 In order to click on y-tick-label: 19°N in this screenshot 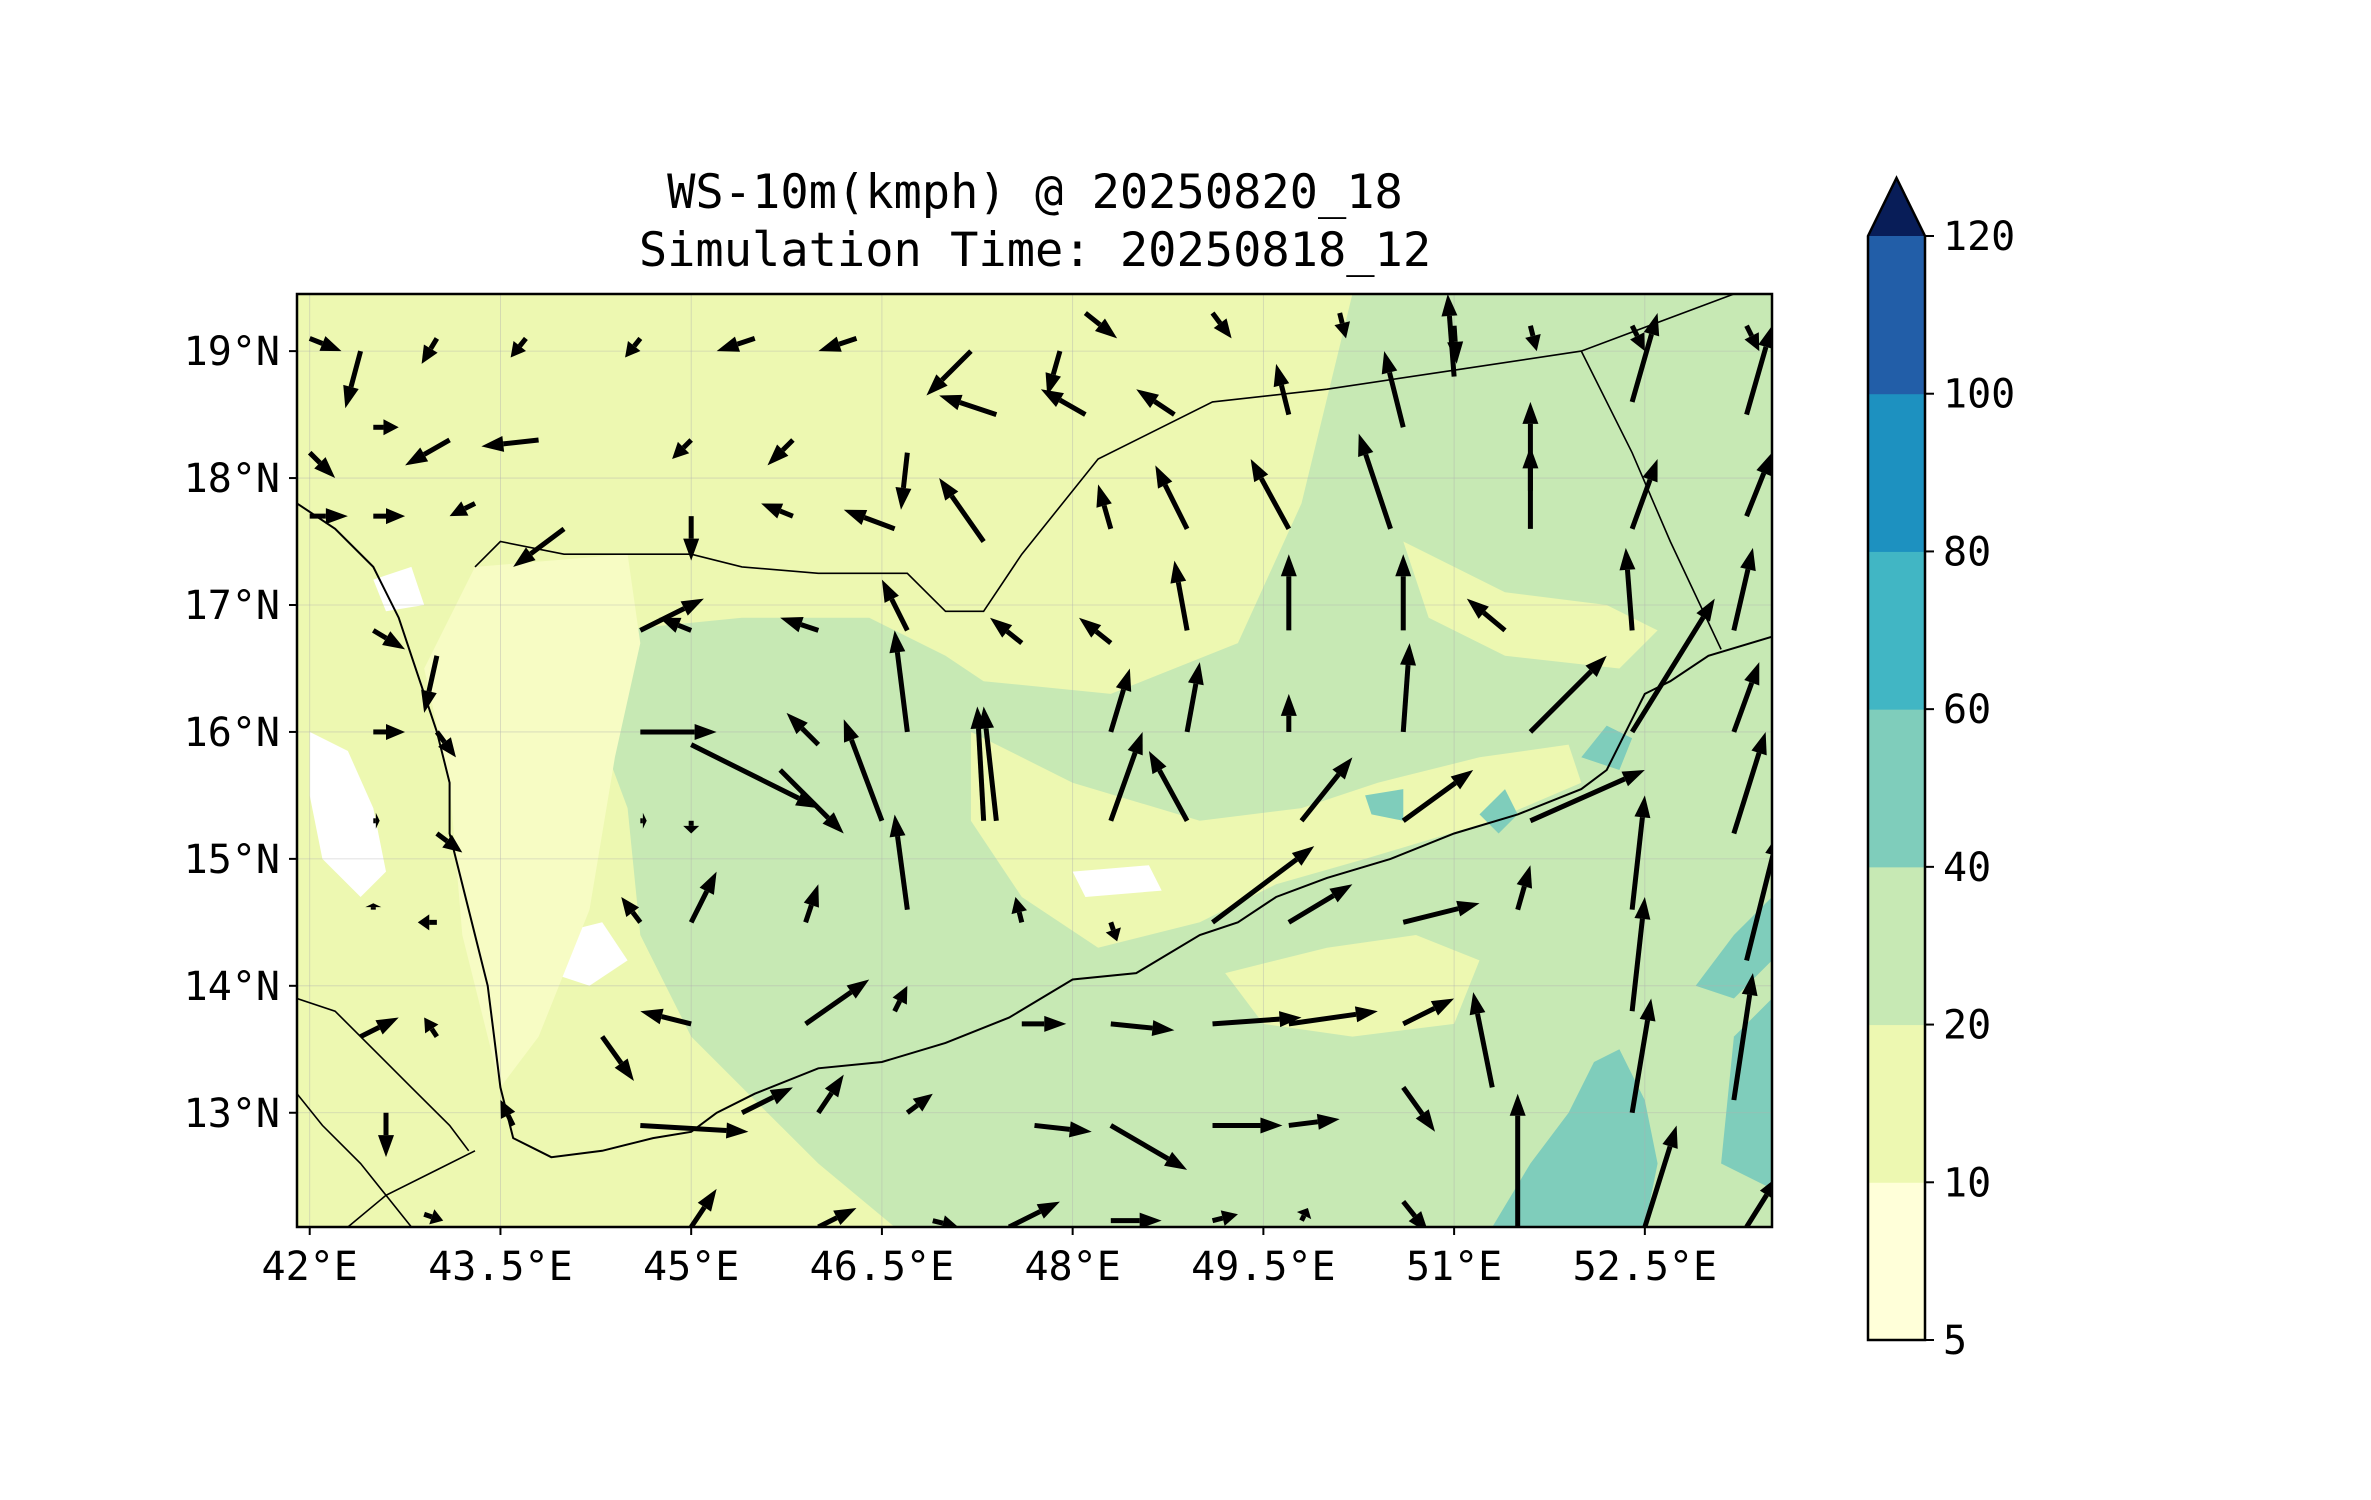, I will do `click(232, 352)`.